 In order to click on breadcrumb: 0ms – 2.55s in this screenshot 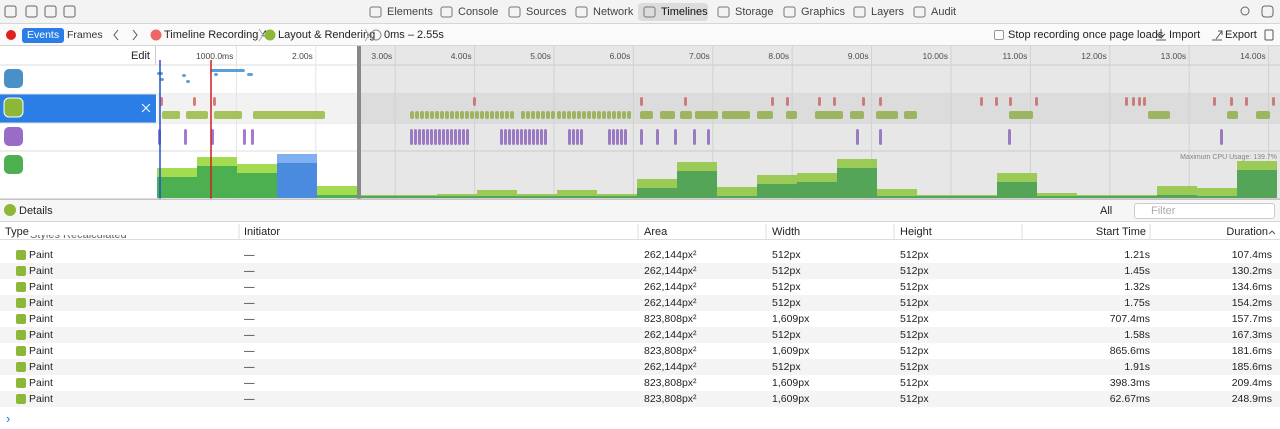, I will do `click(414, 35)`.